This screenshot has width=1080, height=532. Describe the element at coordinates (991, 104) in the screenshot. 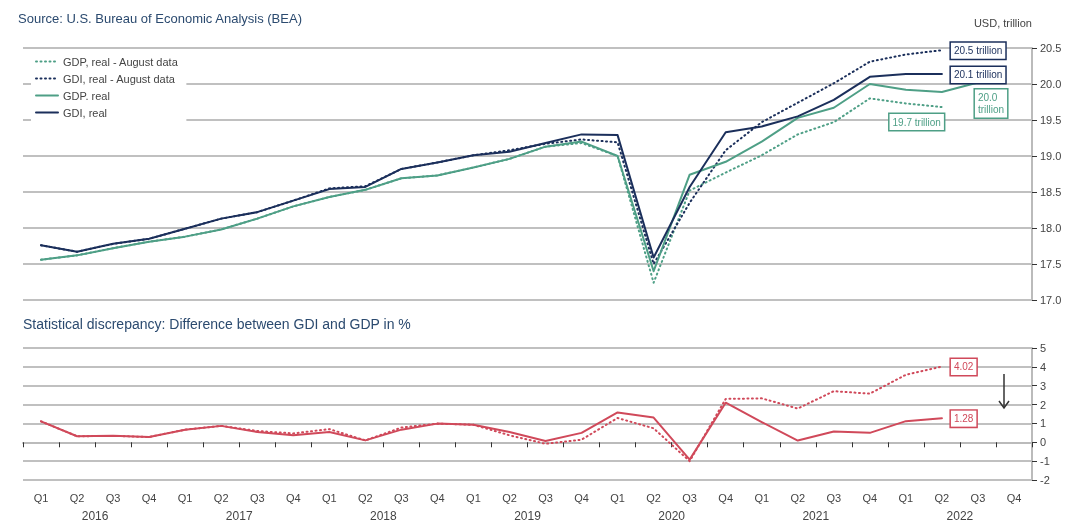

I see `data-label: 20.0 trillion` at that location.